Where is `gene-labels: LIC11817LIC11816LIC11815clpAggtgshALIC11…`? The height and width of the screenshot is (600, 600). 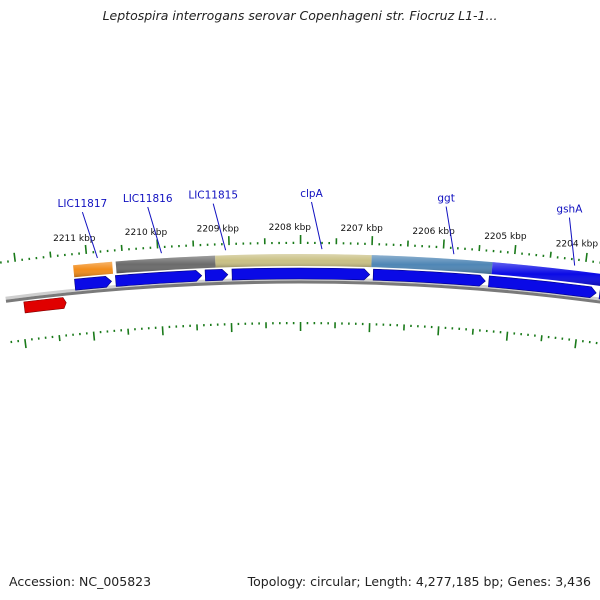
gene-labels: LIC11817LIC11816LIC11815clpAggtgshALIC11… is located at coordinates (320, 227).